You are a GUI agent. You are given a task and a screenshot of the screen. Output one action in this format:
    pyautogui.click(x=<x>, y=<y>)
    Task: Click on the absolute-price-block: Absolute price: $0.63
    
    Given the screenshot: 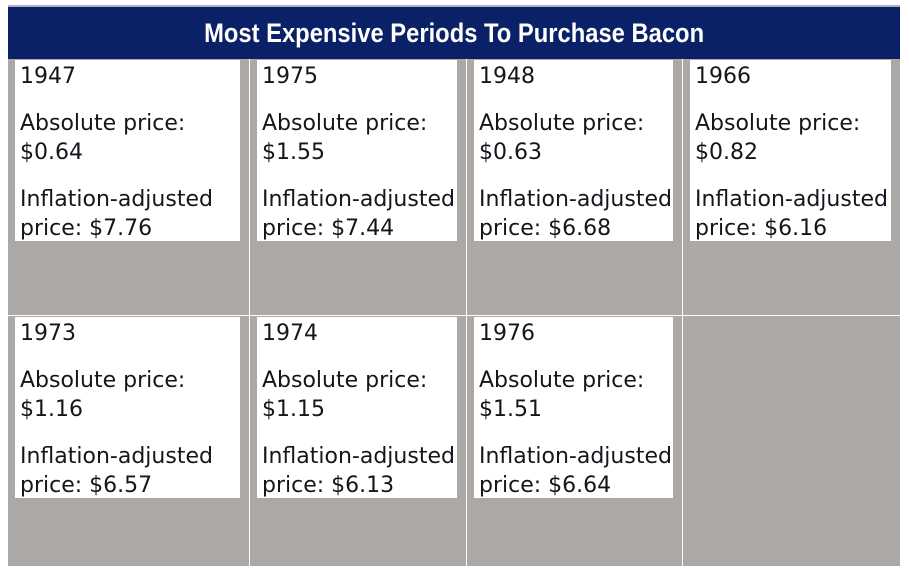 What is the action you would take?
    pyautogui.click(x=576, y=138)
    